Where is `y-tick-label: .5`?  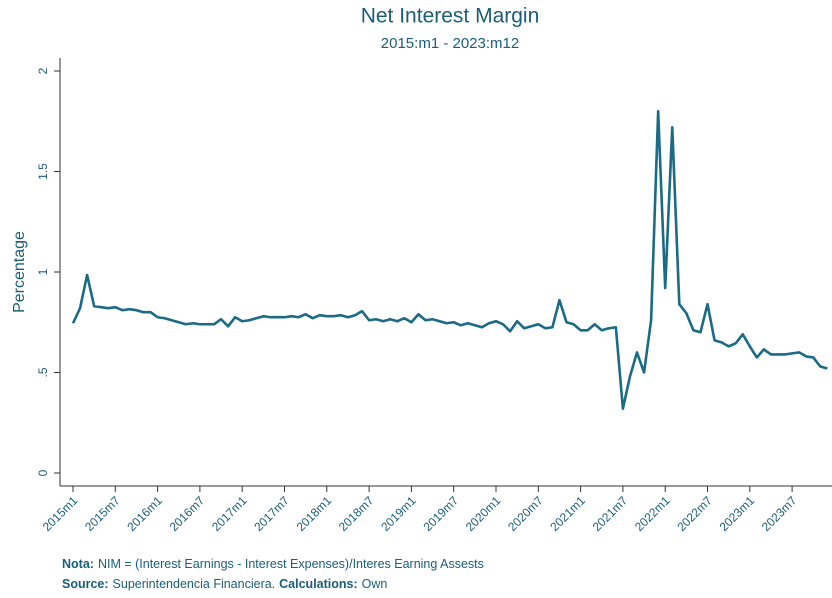 y-tick-label: .5 is located at coordinates (43, 372).